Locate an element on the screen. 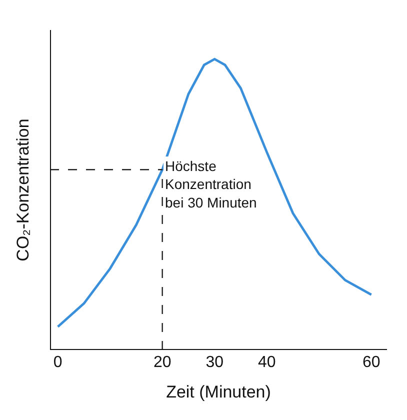 The width and height of the screenshot is (407, 420). x-tick-label: 20 is located at coordinates (162, 362).